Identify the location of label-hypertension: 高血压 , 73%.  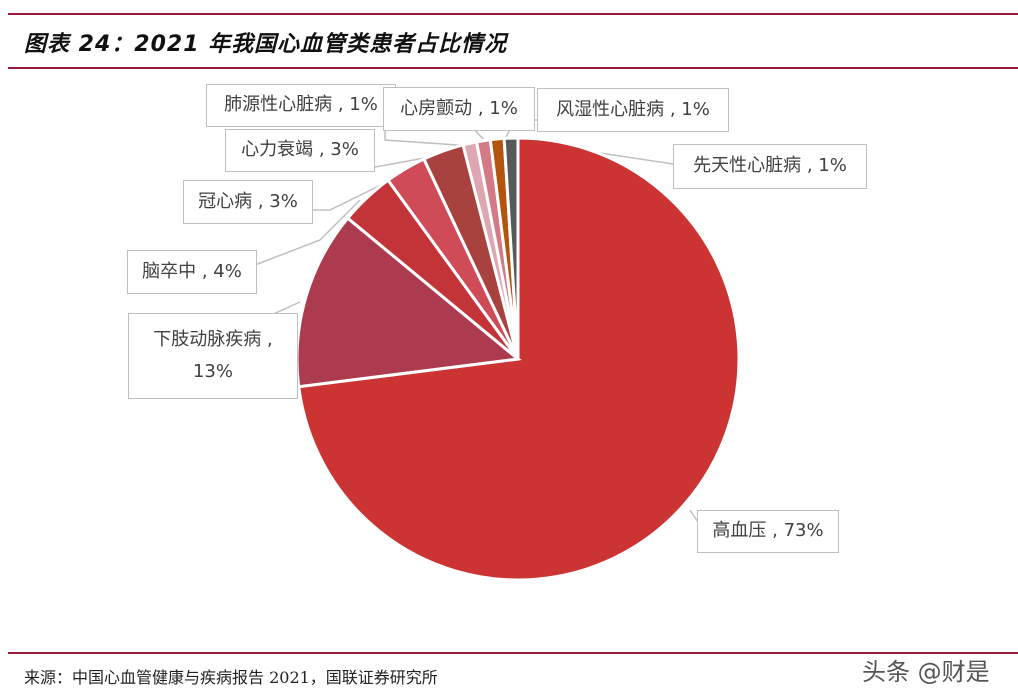
(768, 531).